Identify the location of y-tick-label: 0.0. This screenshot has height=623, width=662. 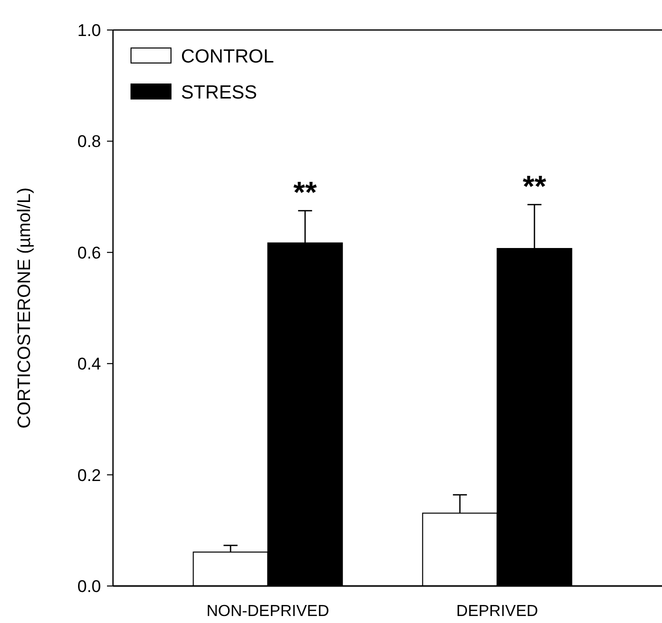
(89, 586).